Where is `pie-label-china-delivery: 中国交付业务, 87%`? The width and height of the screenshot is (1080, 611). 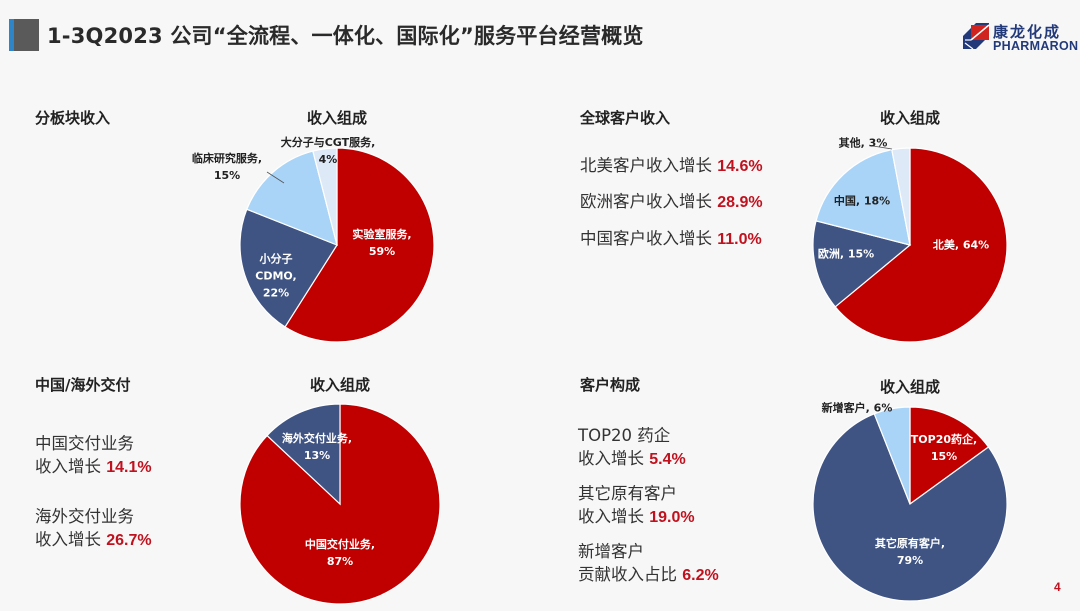
pie-label-china-delivery: 中国交付业务, 87% is located at coordinates (340, 553).